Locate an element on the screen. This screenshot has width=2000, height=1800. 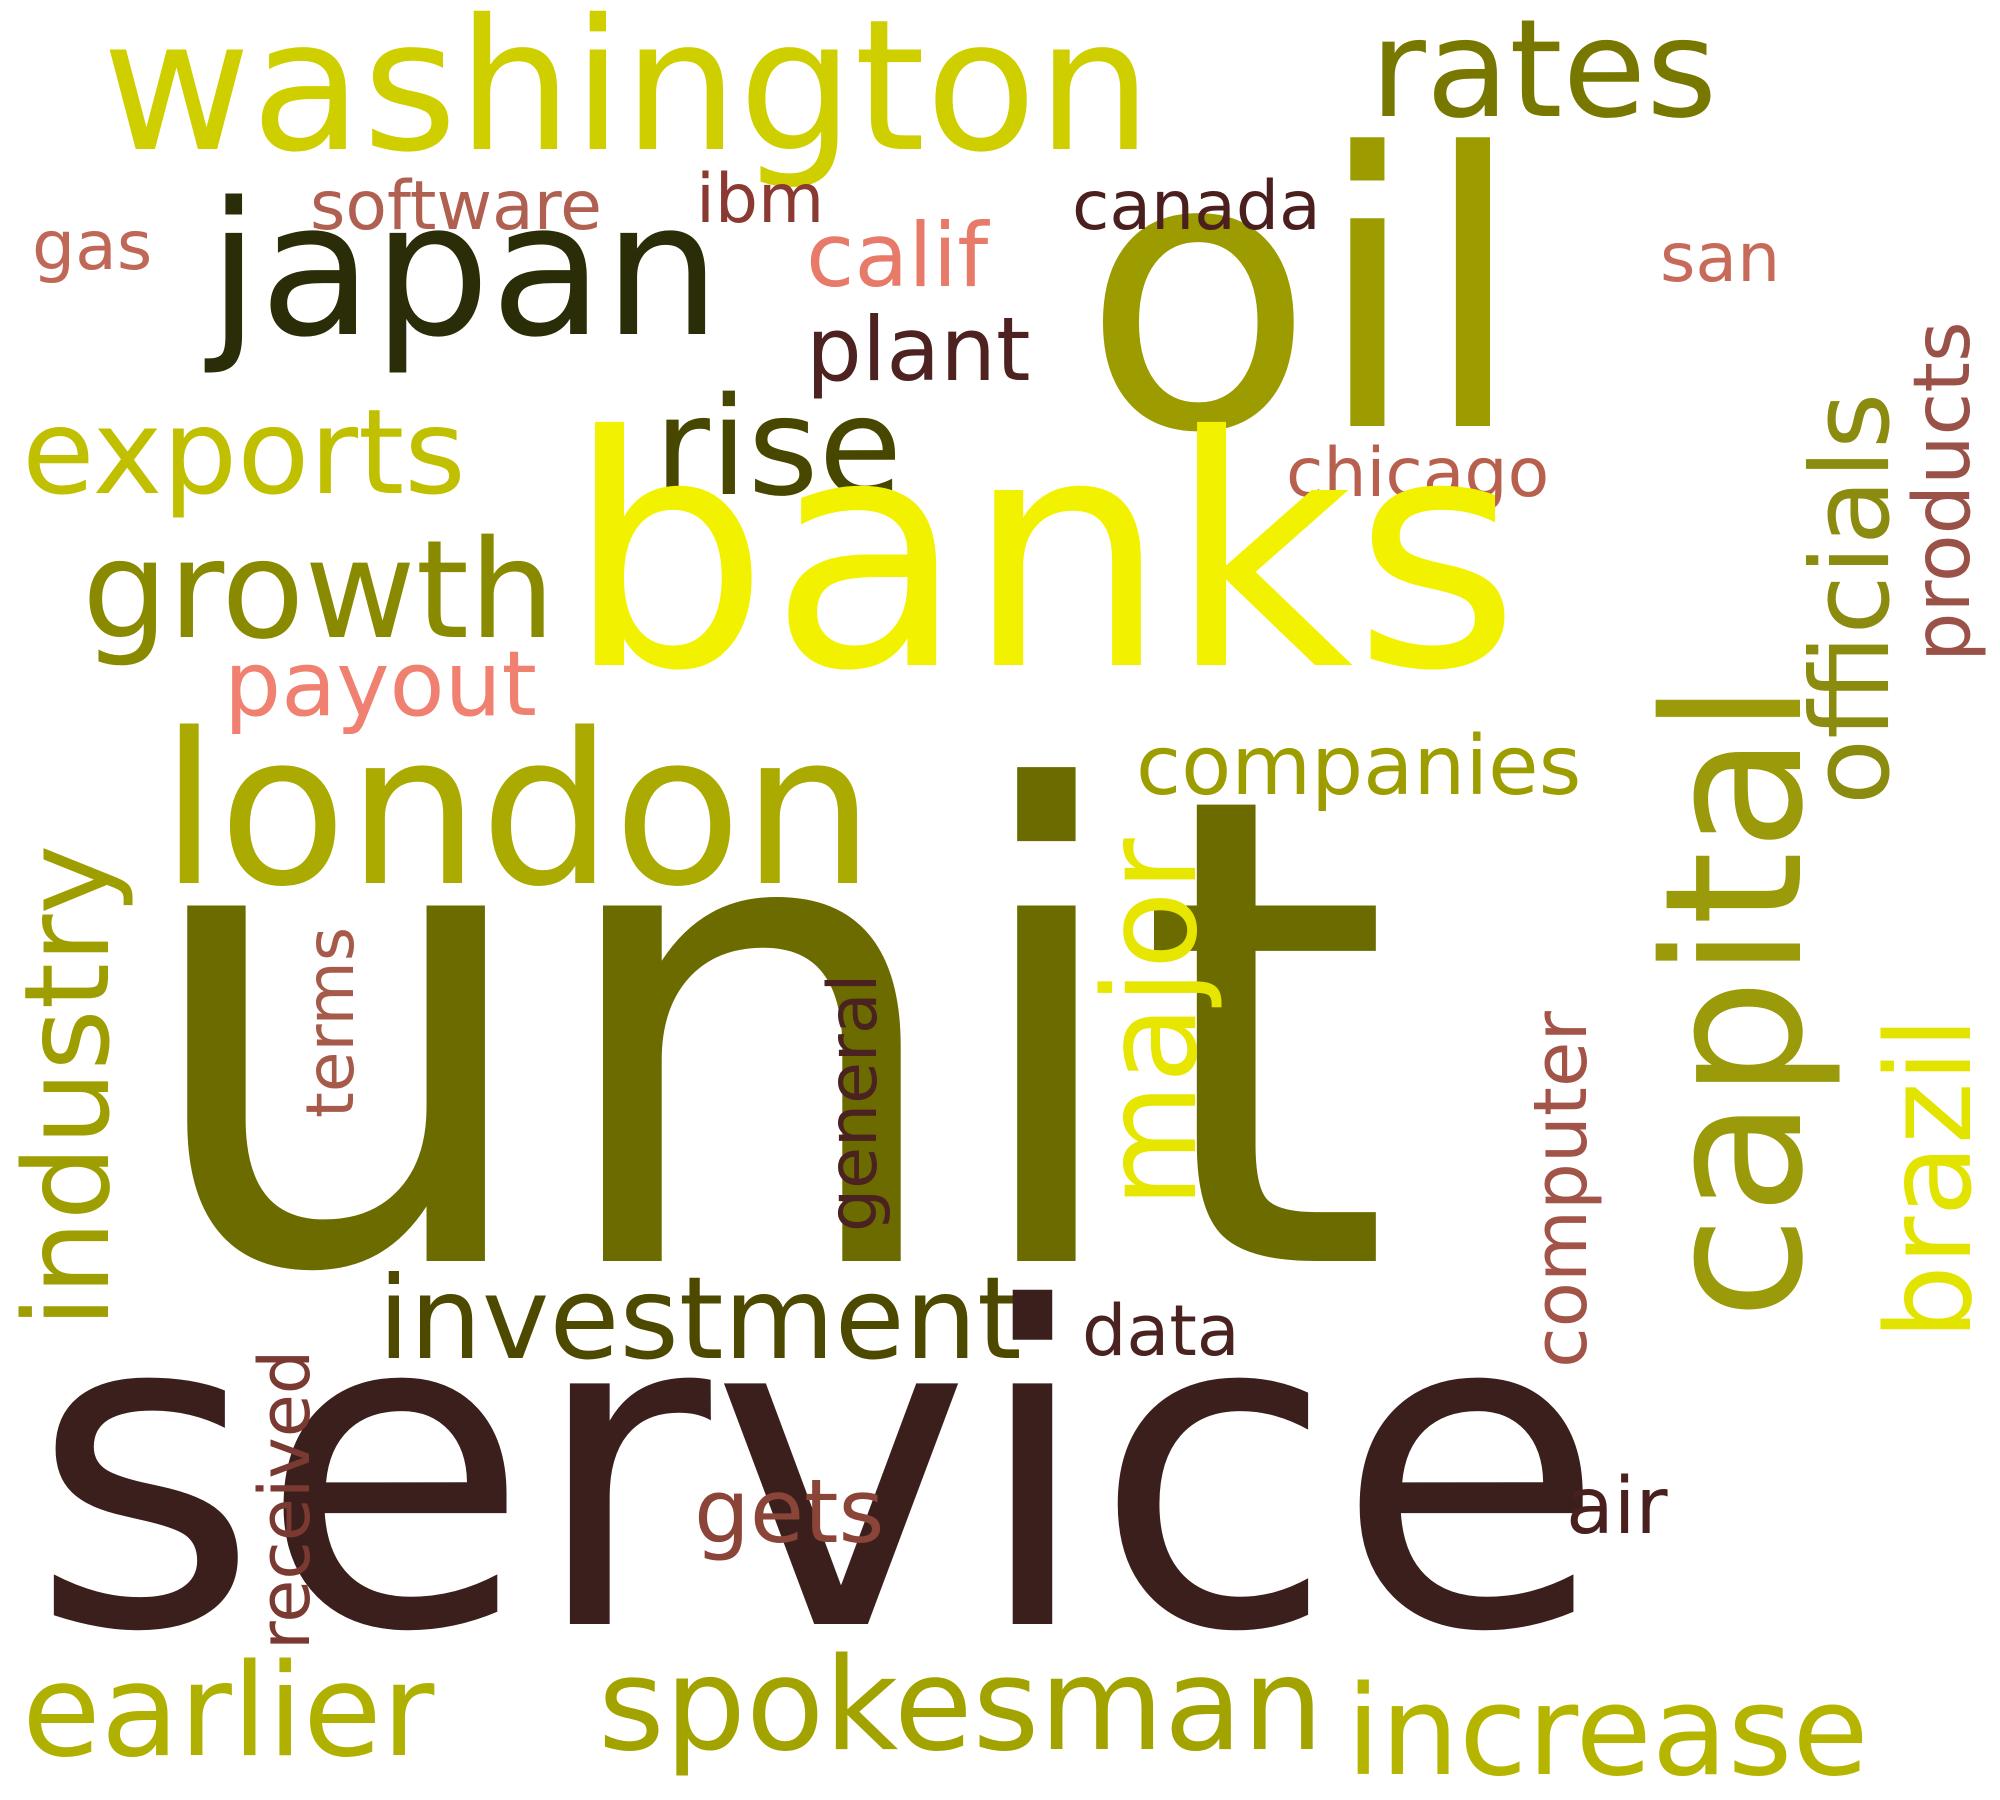
word-increase: increase is located at coordinates (1607, 1730).